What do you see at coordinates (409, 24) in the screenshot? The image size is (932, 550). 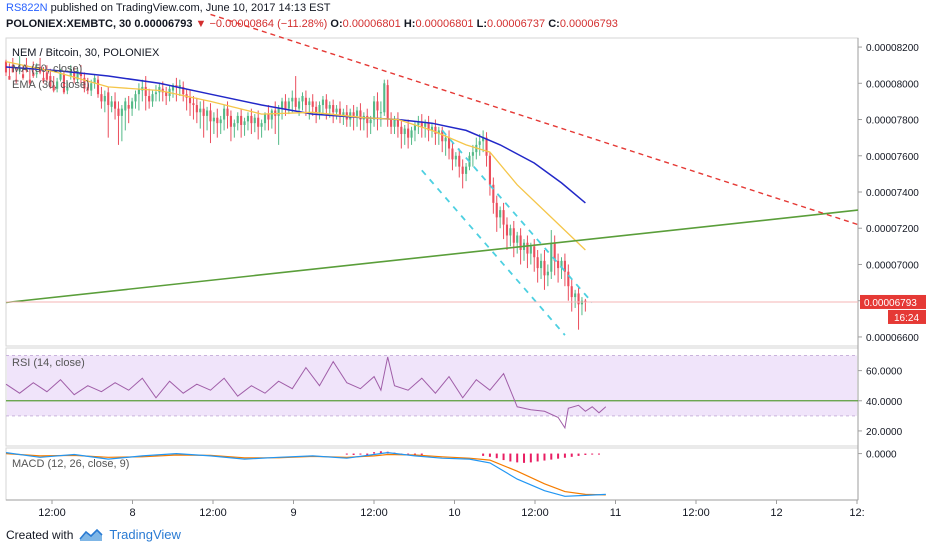 I see `high-label: H:` at bounding box center [409, 24].